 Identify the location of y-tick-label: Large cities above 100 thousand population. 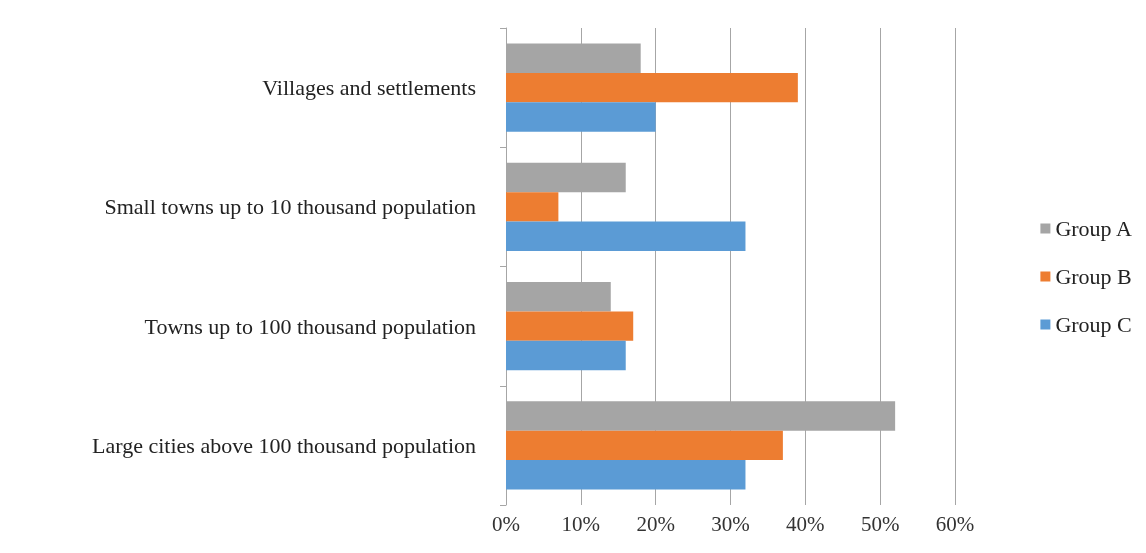
(284, 445).